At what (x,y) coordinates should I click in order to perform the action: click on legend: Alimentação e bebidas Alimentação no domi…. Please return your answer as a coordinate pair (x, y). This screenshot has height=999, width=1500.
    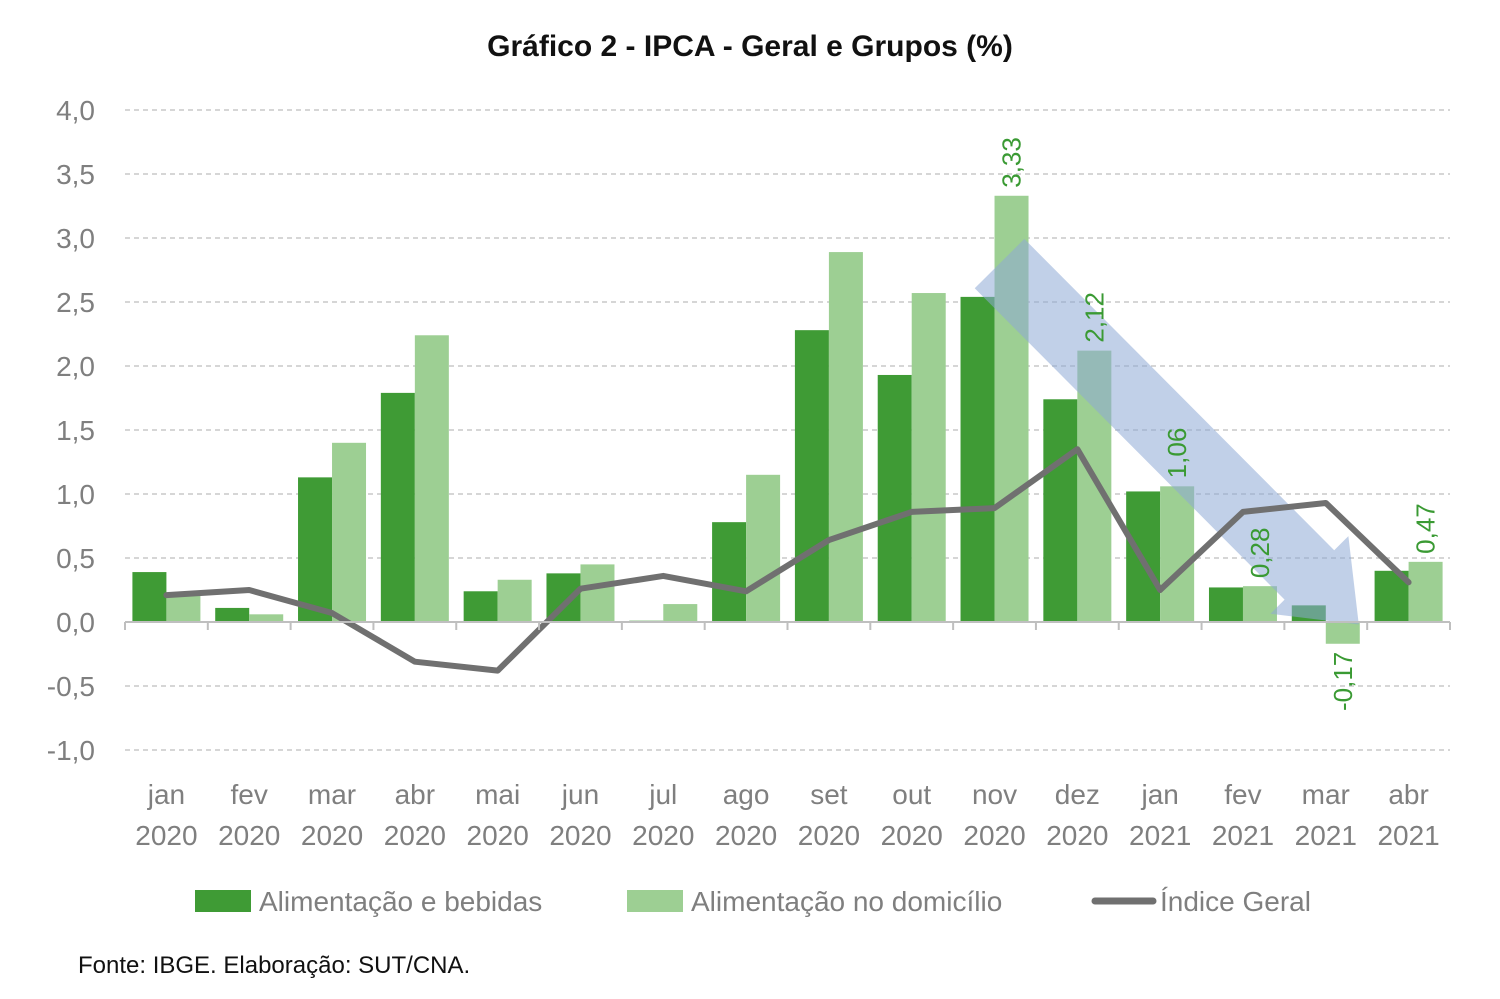
    Looking at the image, I should click on (753, 901).